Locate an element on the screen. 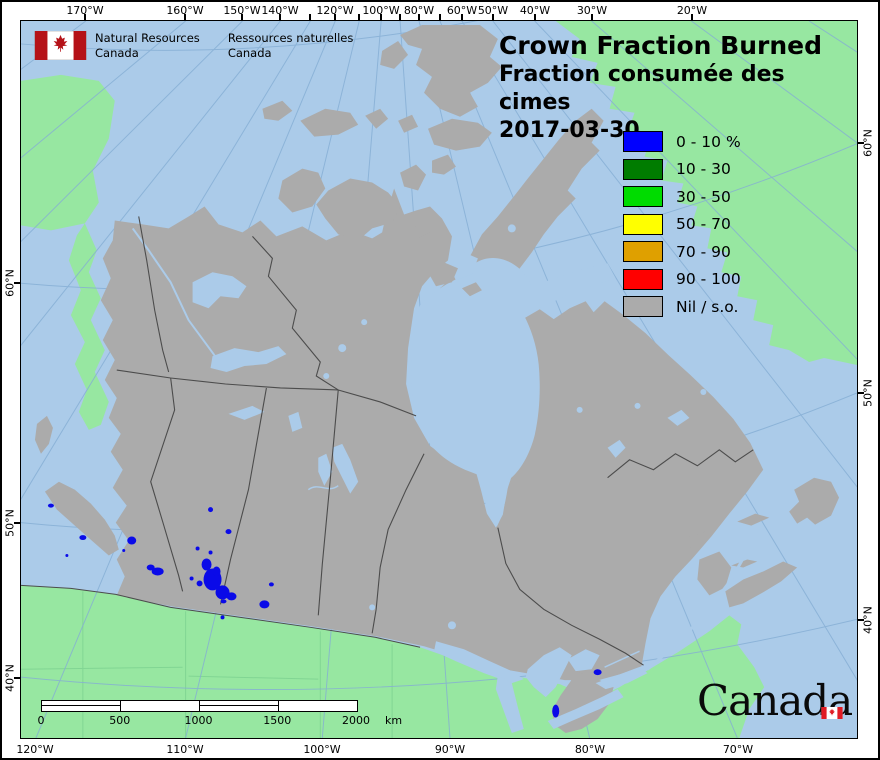  agency-fr-line1: Ressources naturelles is located at coordinates (290, 38).